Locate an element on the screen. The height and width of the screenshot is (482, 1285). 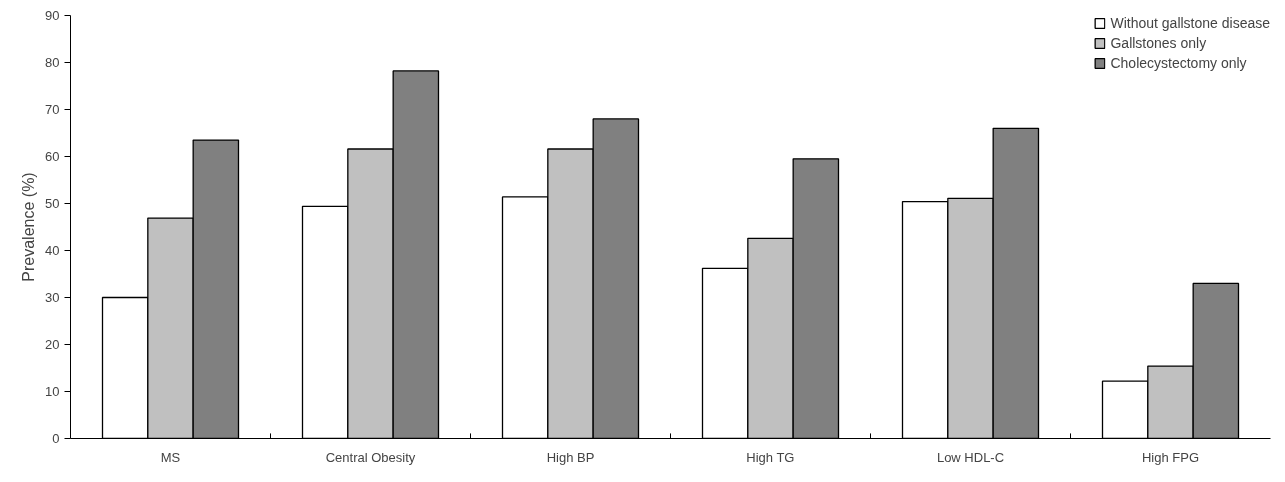
y-tick-label: 80 is located at coordinates (52, 62).